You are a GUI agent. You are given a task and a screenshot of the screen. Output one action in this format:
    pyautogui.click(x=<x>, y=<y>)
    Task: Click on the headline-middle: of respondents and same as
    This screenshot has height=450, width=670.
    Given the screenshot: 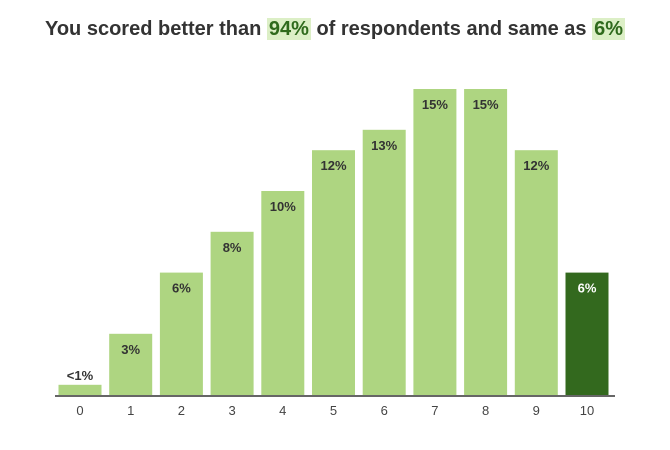 What is the action you would take?
    pyautogui.click(x=451, y=29)
    